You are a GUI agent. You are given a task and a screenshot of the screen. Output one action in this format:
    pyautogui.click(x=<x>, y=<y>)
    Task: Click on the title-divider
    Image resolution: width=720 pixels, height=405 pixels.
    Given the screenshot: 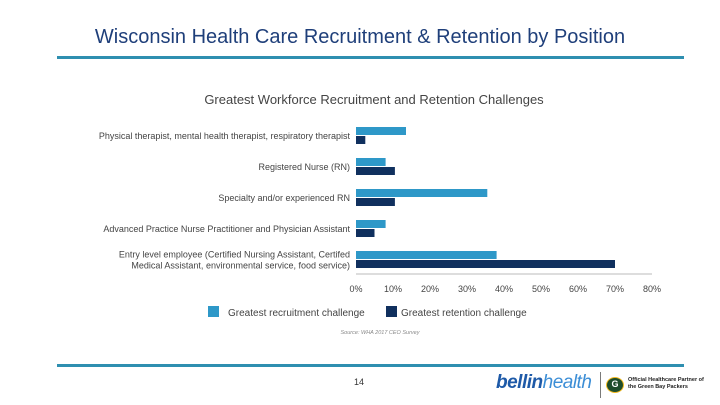 What is the action you would take?
    pyautogui.click(x=370, y=57)
    